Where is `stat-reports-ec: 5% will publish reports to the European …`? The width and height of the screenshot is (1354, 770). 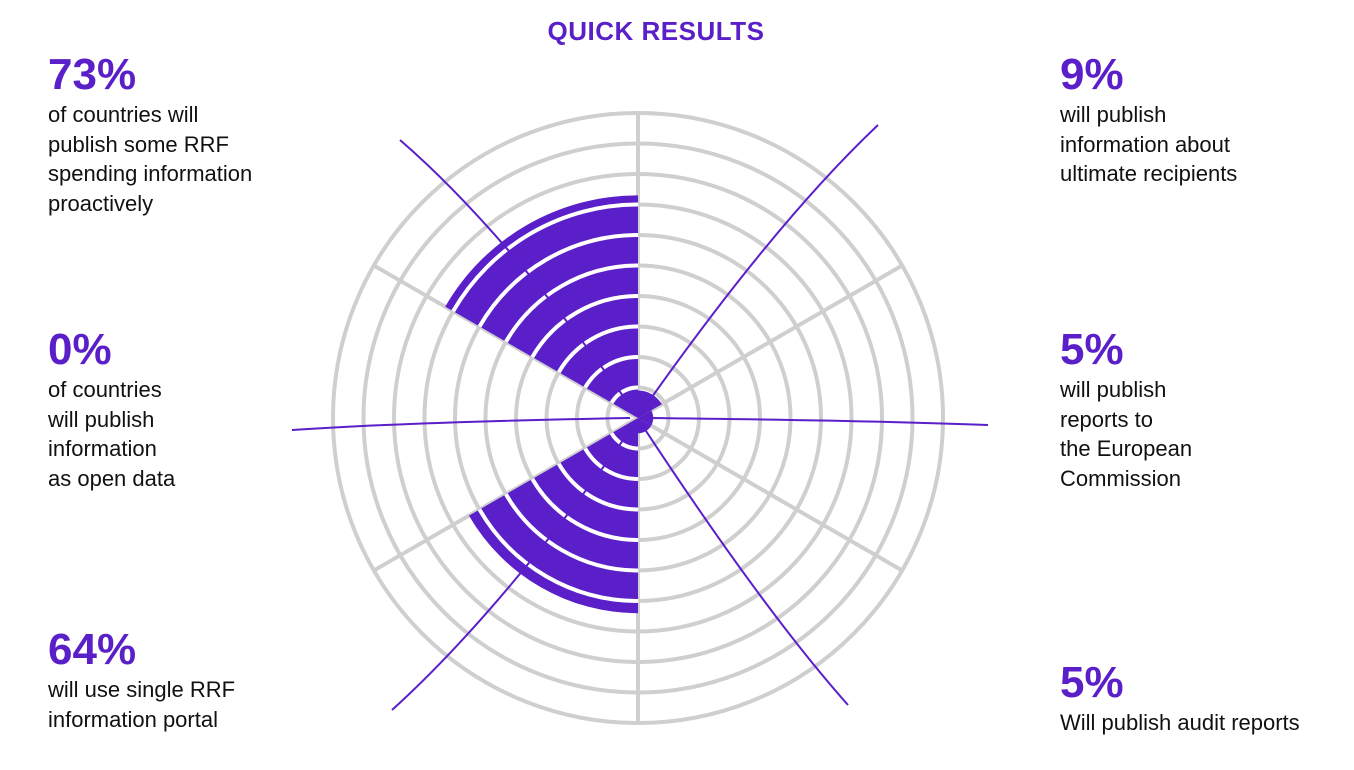 stat-reports-ec: 5% will publish reports to the European … is located at coordinates (1207, 409).